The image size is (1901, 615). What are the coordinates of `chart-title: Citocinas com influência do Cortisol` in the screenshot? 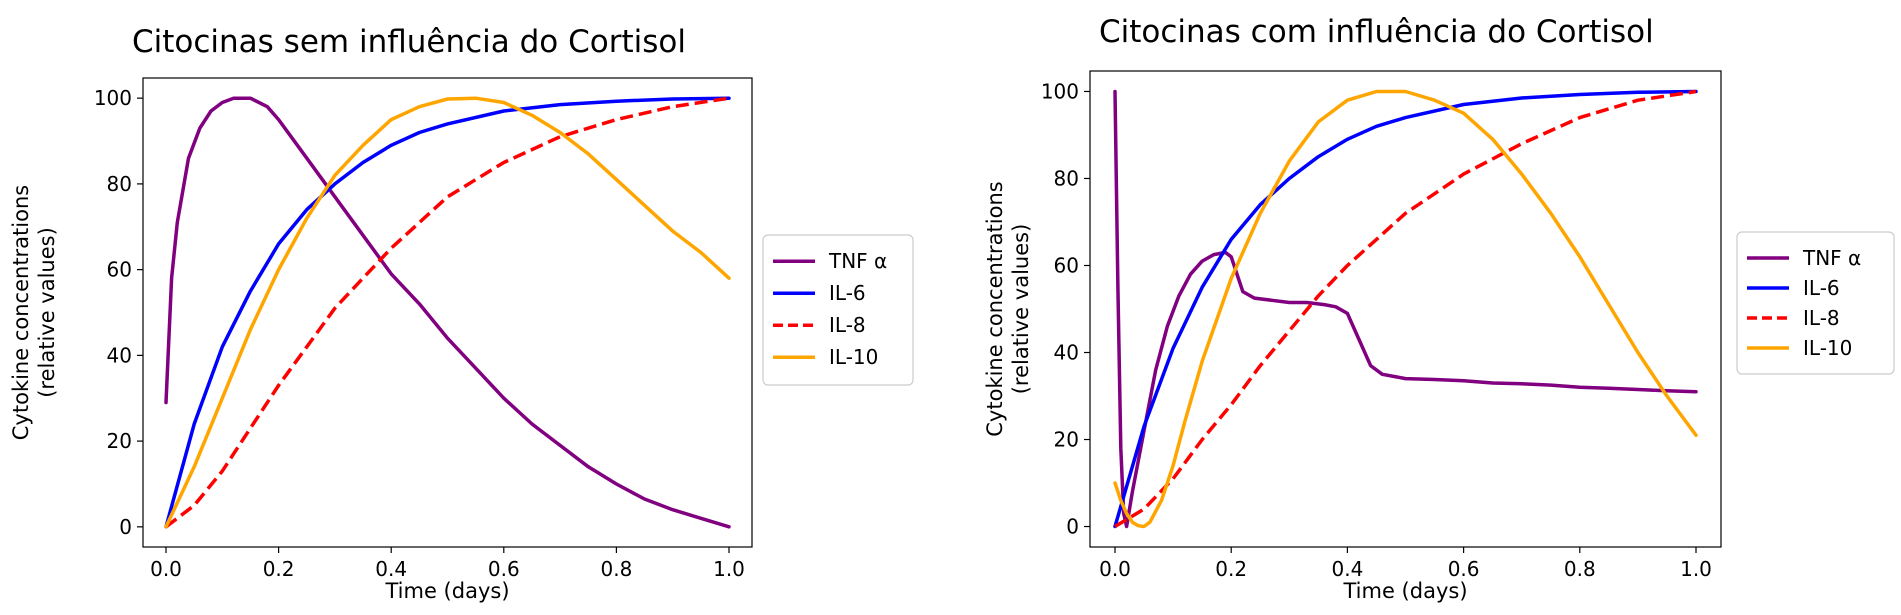 It's located at (1376, 32).